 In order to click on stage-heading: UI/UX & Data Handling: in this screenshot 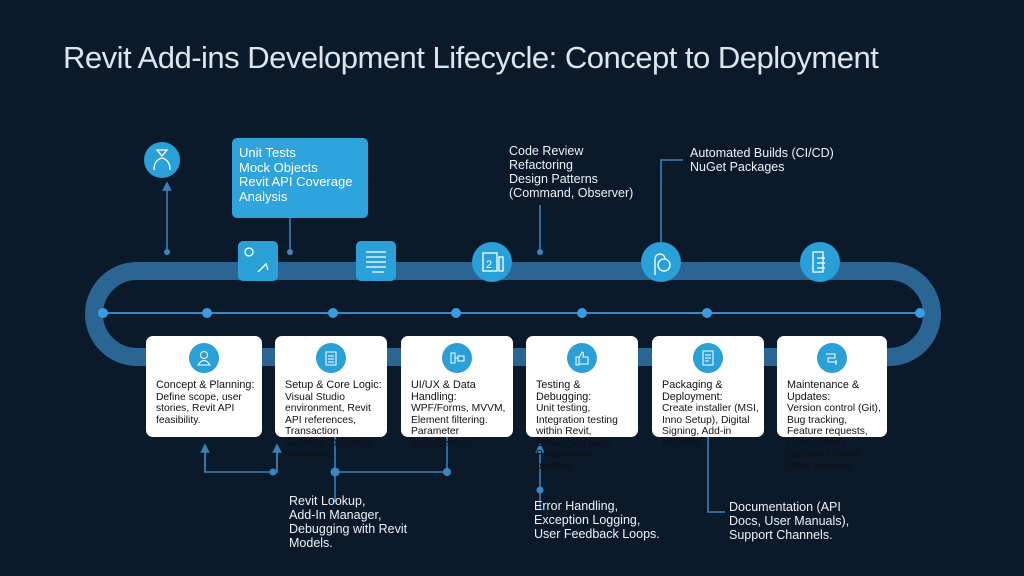, I will do `click(443, 391)`.